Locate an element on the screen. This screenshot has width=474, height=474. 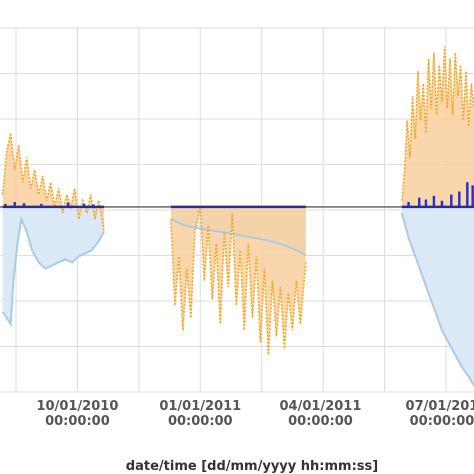
x-tick-label-date: 01/01/2011 is located at coordinates (200, 406).